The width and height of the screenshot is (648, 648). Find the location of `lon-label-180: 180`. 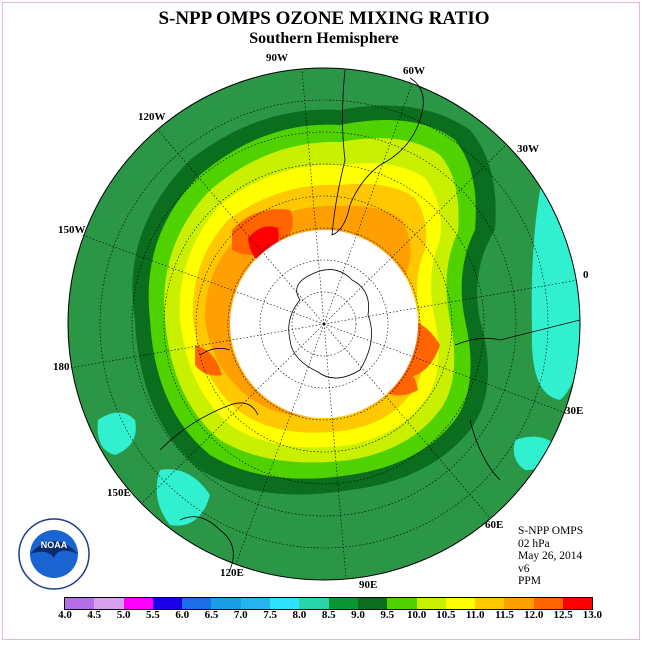

lon-label-180: 180 is located at coordinates (61, 367).